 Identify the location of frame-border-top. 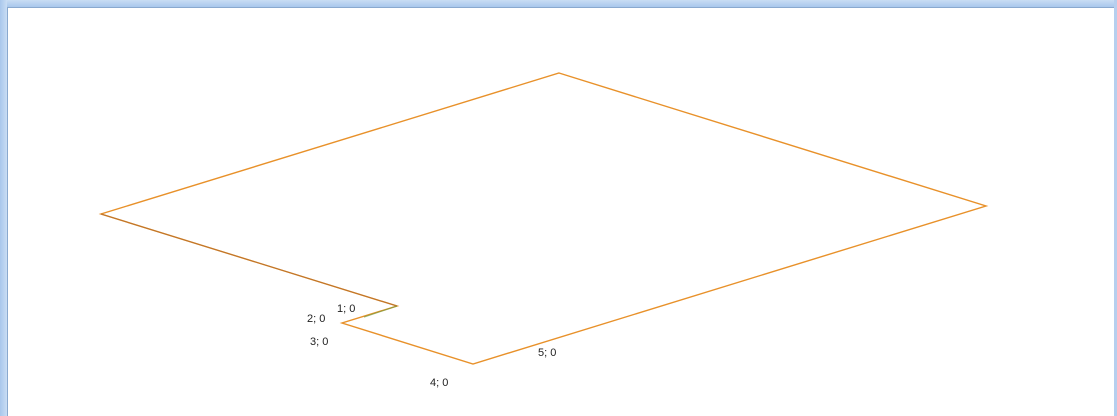
(560, 7).